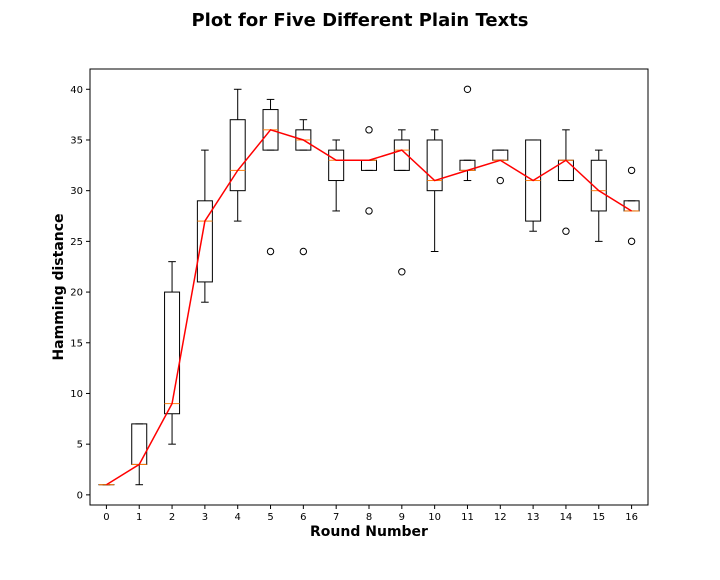 The width and height of the screenshot is (720, 580). I want to click on x-tick-label: 12, so click(500, 517).